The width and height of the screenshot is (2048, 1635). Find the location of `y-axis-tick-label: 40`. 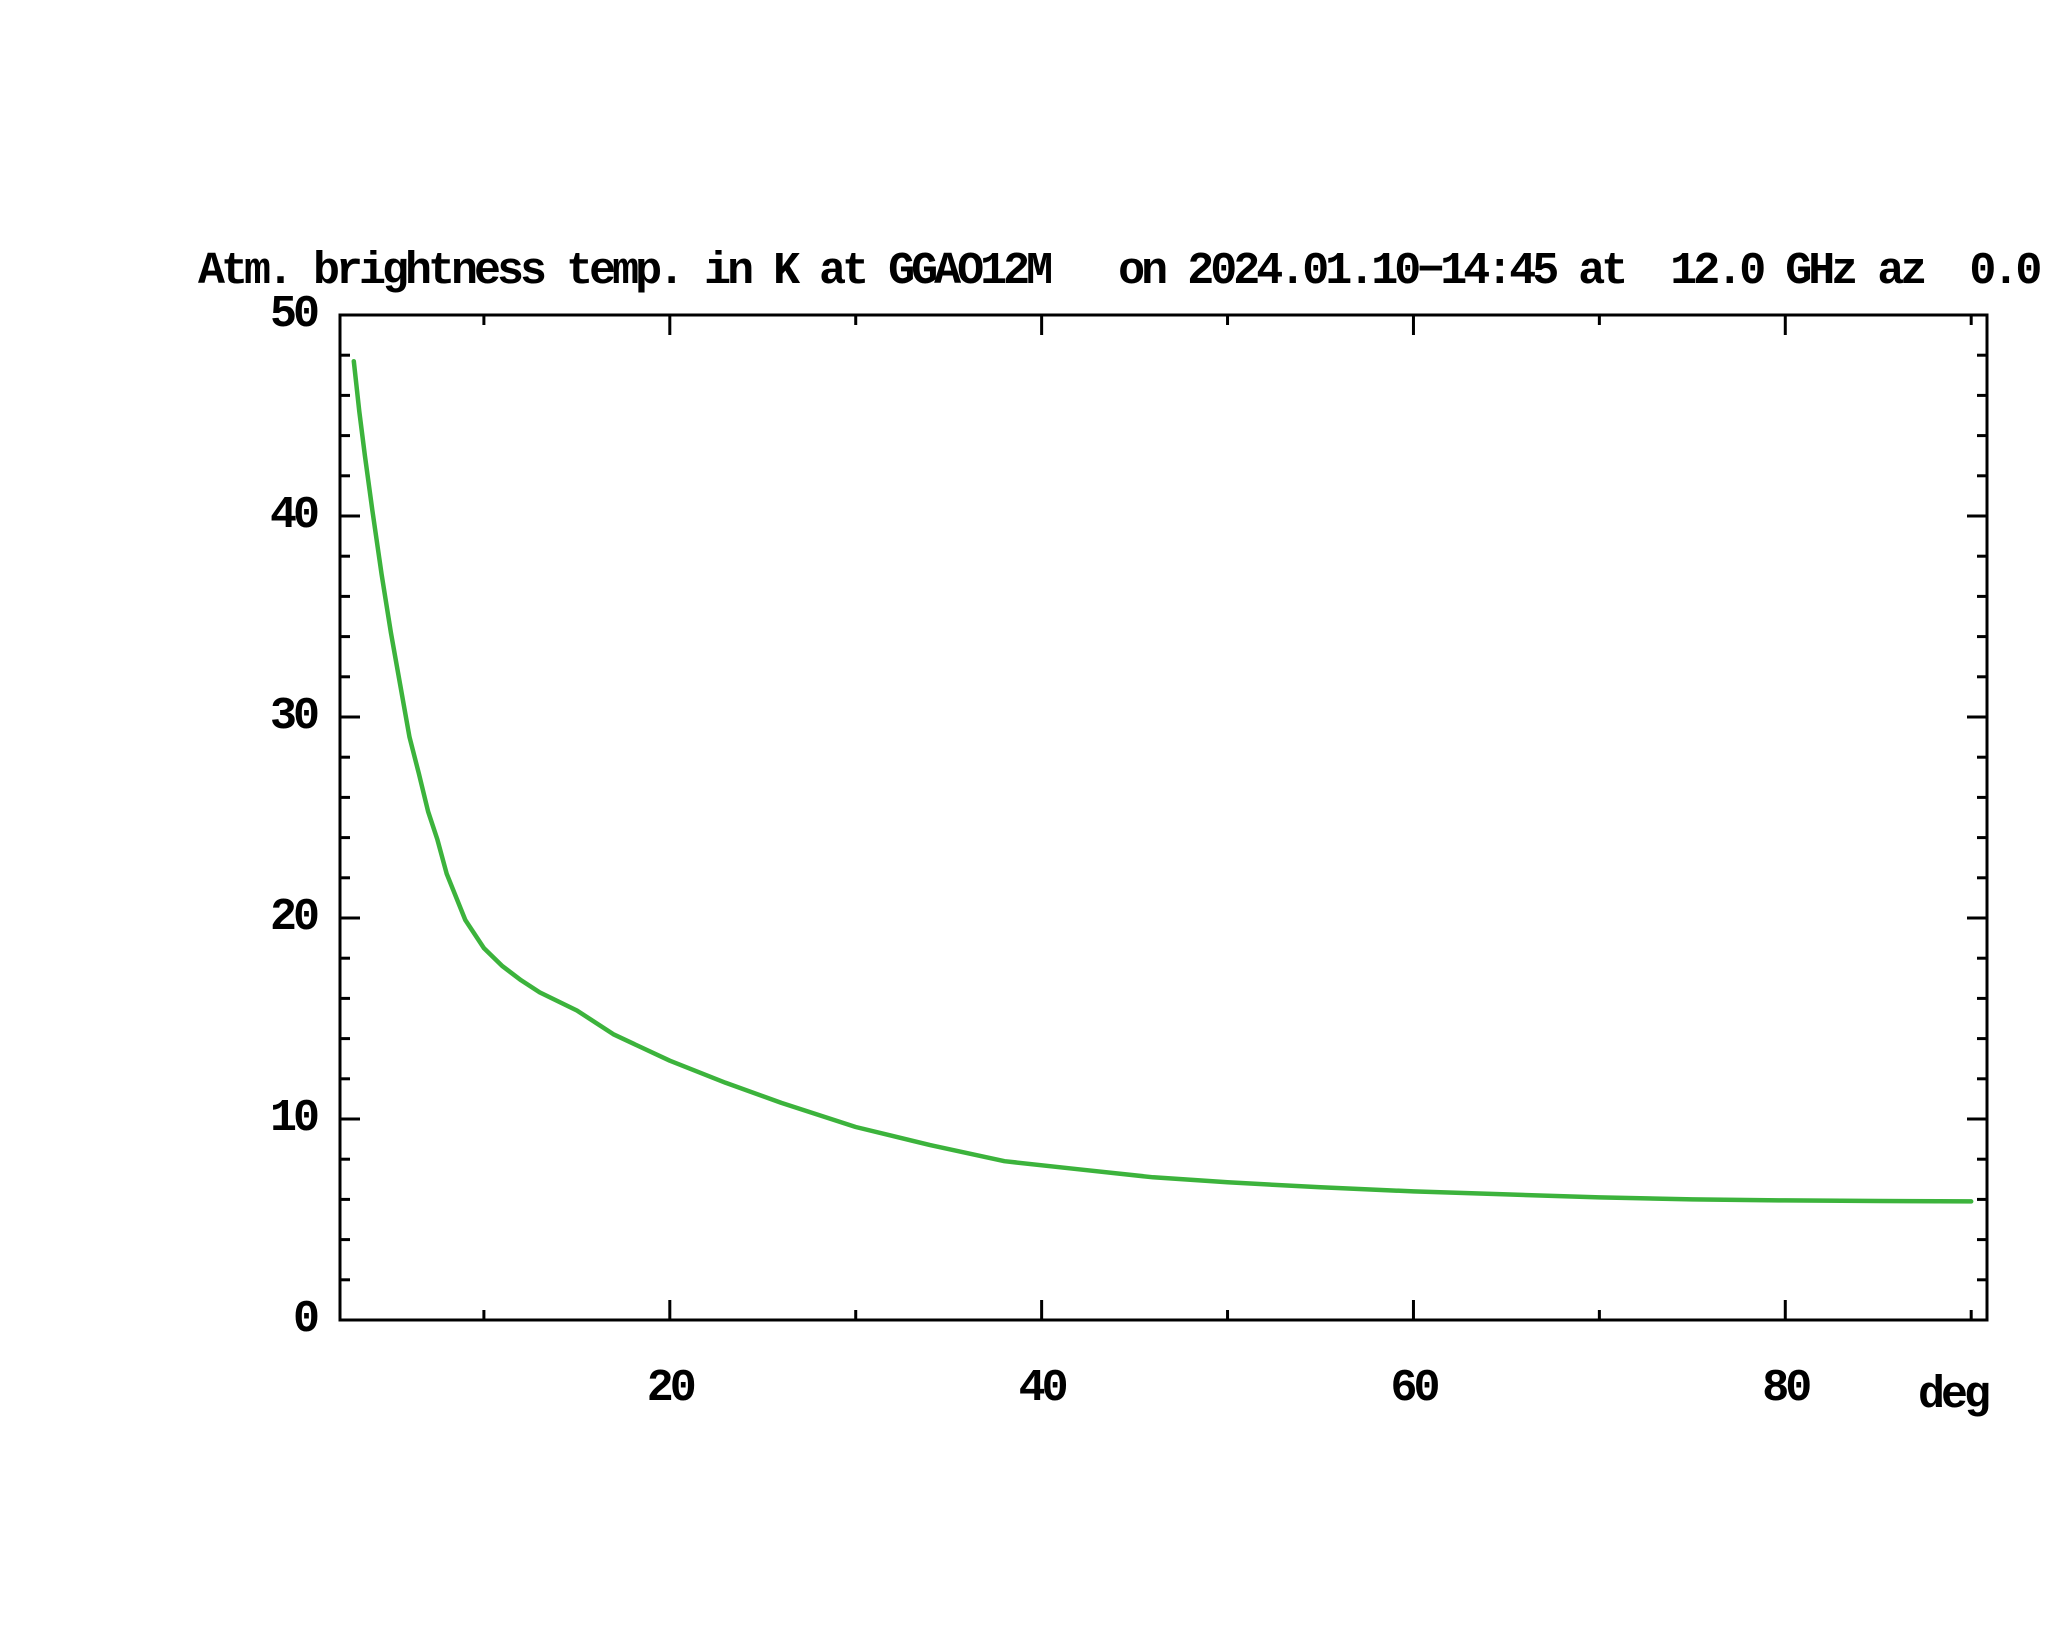

y-axis-tick-label: 40 is located at coordinates (294, 515).